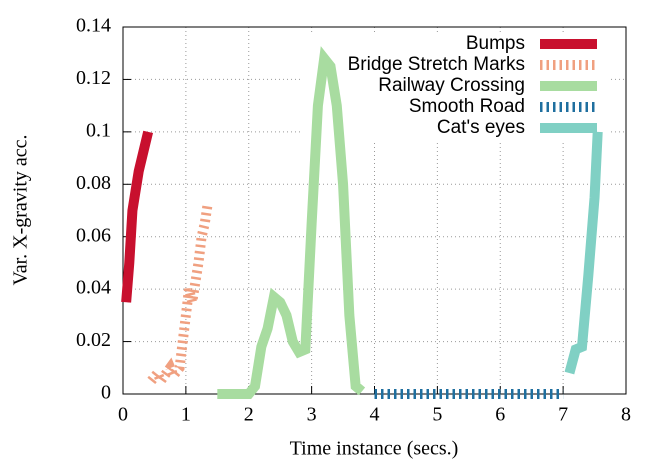 Image resolution: width=664 pixels, height=465 pixels. What do you see at coordinates (93, 183) in the screenshot?
I see `y-tick-label: 0.08` at bounding box center [93, 183].